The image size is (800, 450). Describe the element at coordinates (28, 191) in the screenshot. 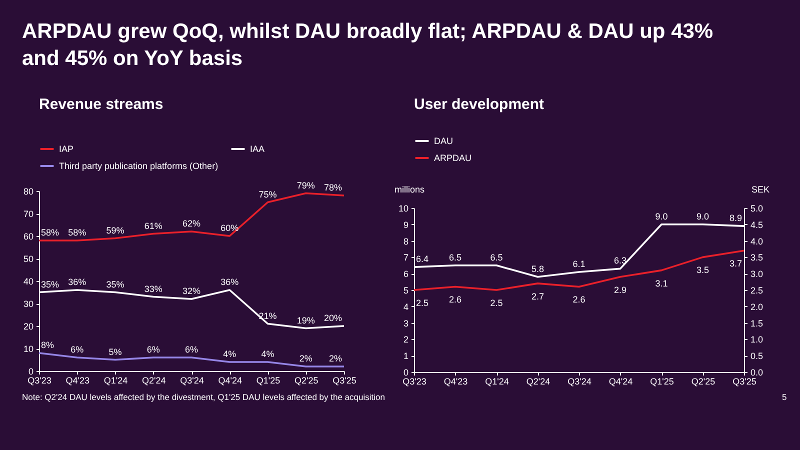

I see `y-tick-label: 80` at that location.